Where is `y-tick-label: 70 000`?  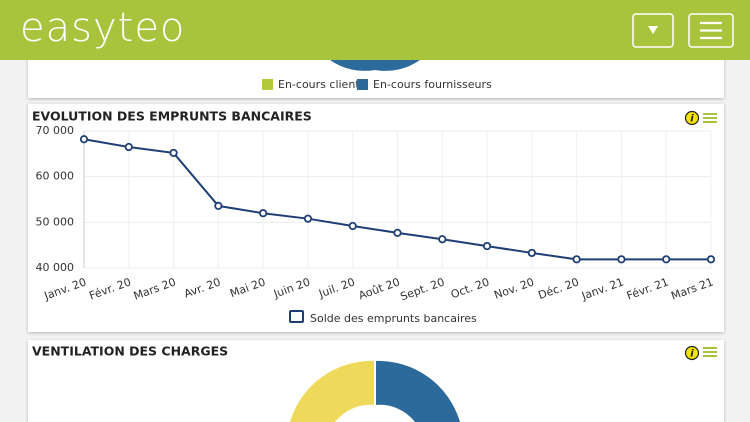
y-tick-label: 70 000 is located at coordinates (55, 130).